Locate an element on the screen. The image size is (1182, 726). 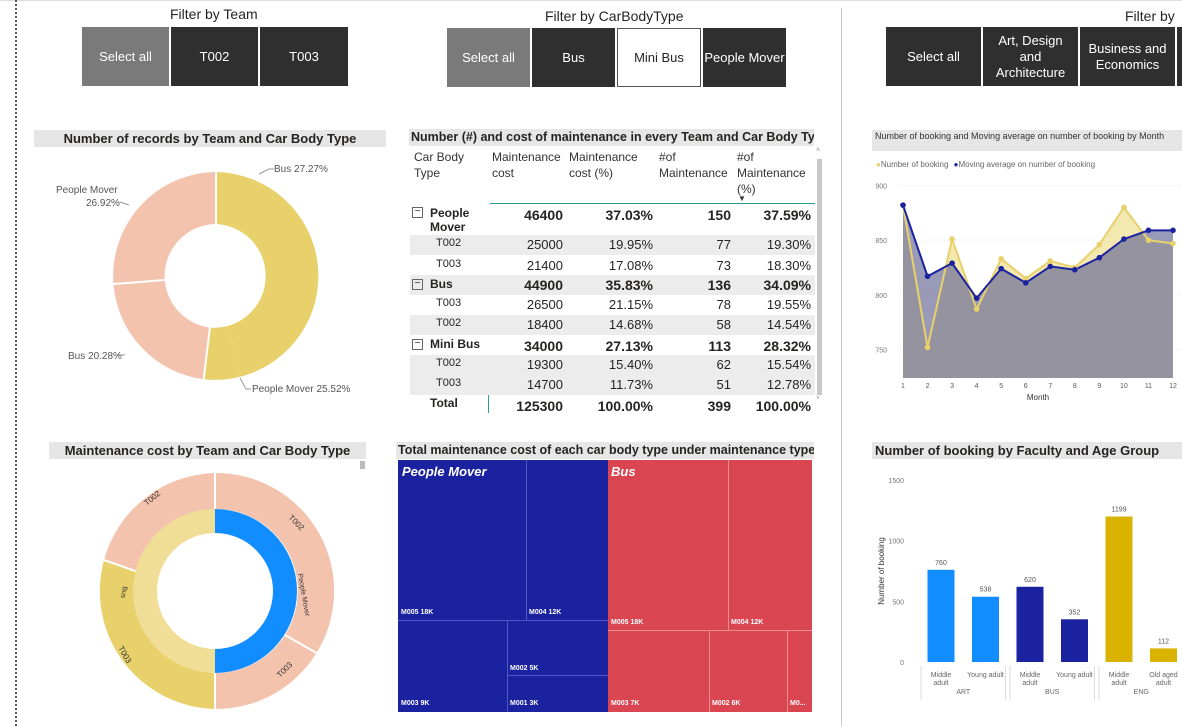
treemap-group-people-mover is located at coordinates (503, 586).